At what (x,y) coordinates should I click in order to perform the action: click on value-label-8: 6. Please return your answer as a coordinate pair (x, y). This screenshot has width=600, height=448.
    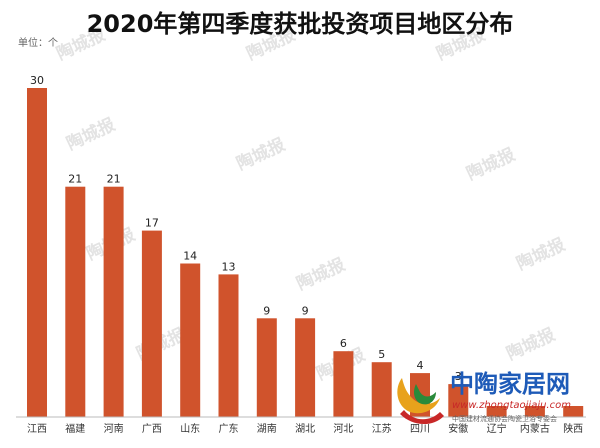
    Looking at the image, I should click on (343, 343).